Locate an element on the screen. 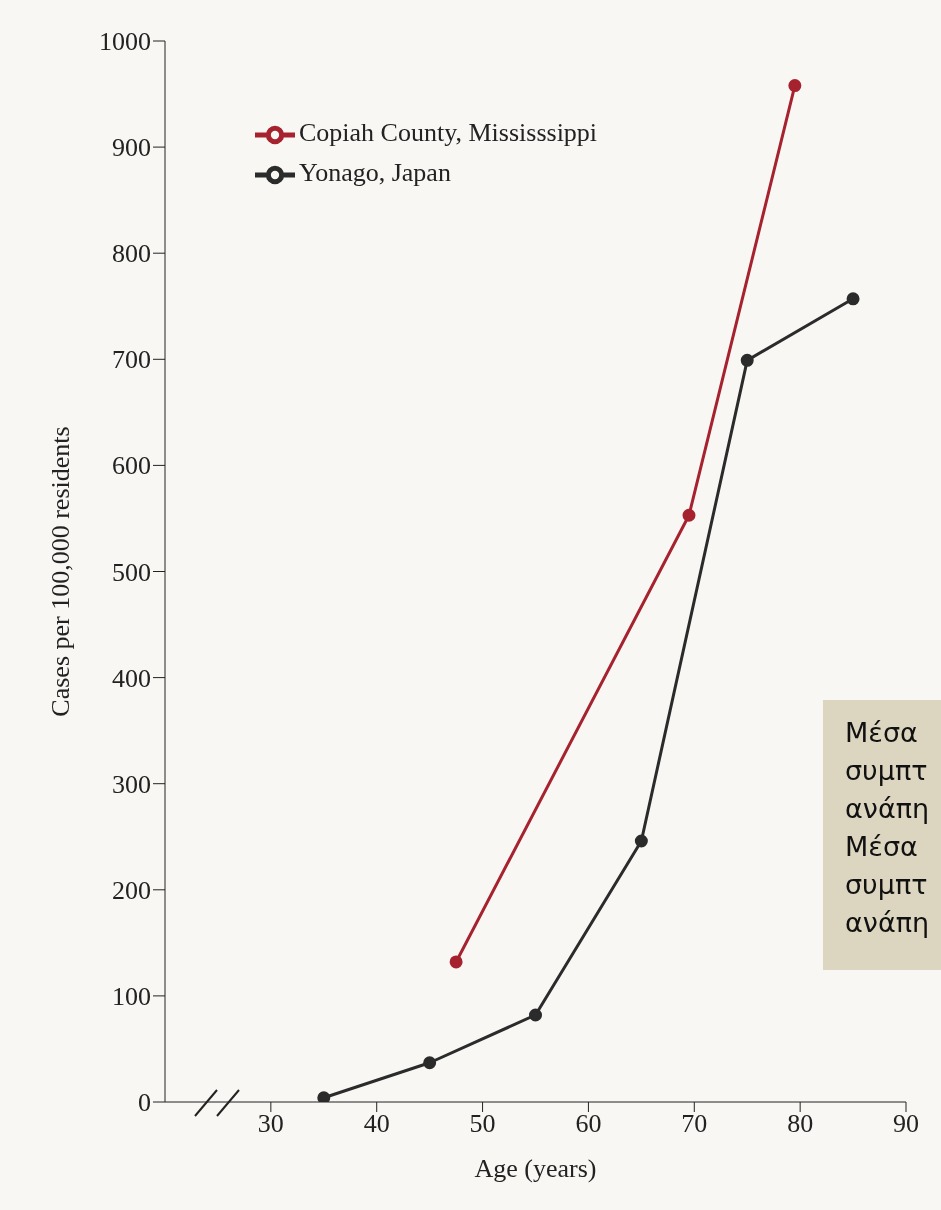 The height and width of the screenshot is (1210, 941). x-axis-title: Age (years) is located at coordinates (535, 1168).